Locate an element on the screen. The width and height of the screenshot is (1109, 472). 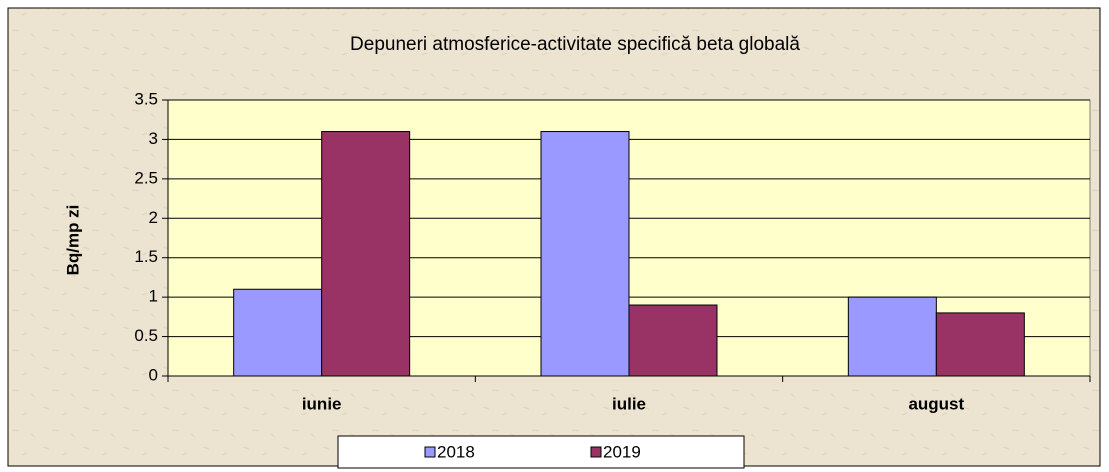
y-axis-label: Bq/mp zi is located at coordinates (72, 240).